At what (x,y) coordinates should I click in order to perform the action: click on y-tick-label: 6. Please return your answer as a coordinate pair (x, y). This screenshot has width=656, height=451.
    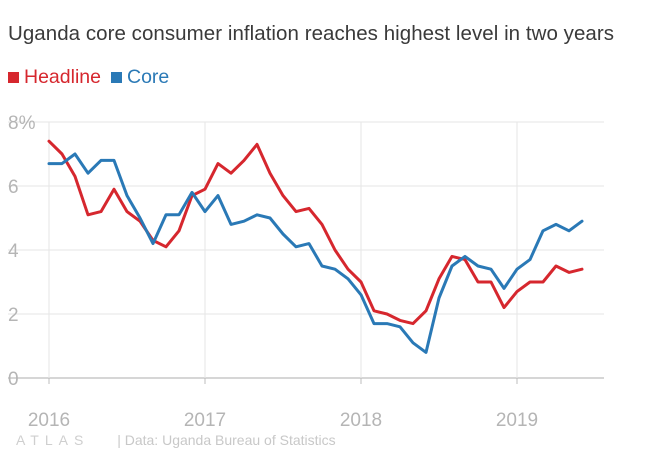
    Looking at the image, I should click on (13, 187).